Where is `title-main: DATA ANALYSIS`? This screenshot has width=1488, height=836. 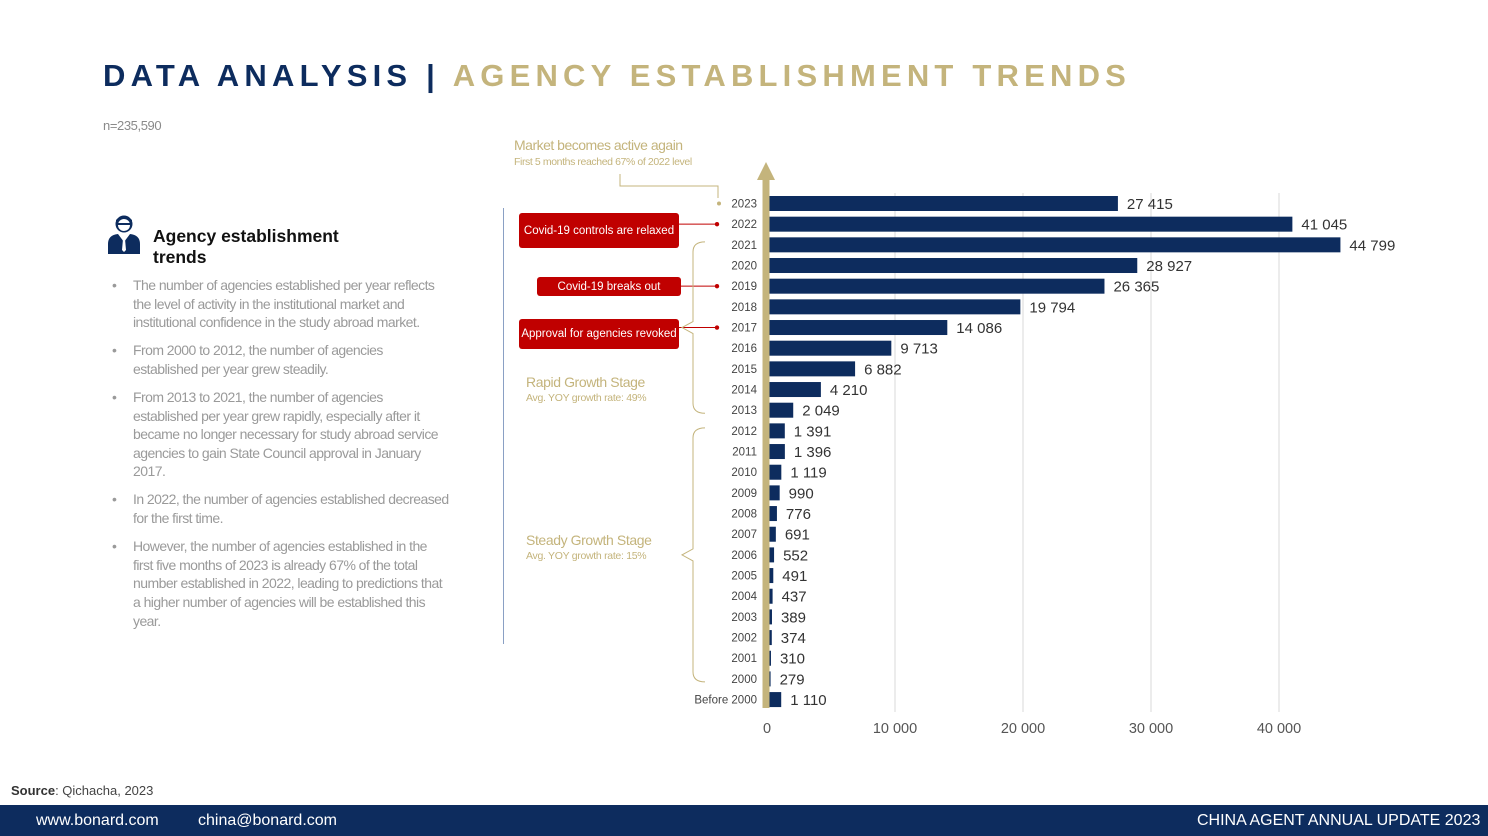 title-main: DATA ANALYSIS is located at coordinates (258, 75).